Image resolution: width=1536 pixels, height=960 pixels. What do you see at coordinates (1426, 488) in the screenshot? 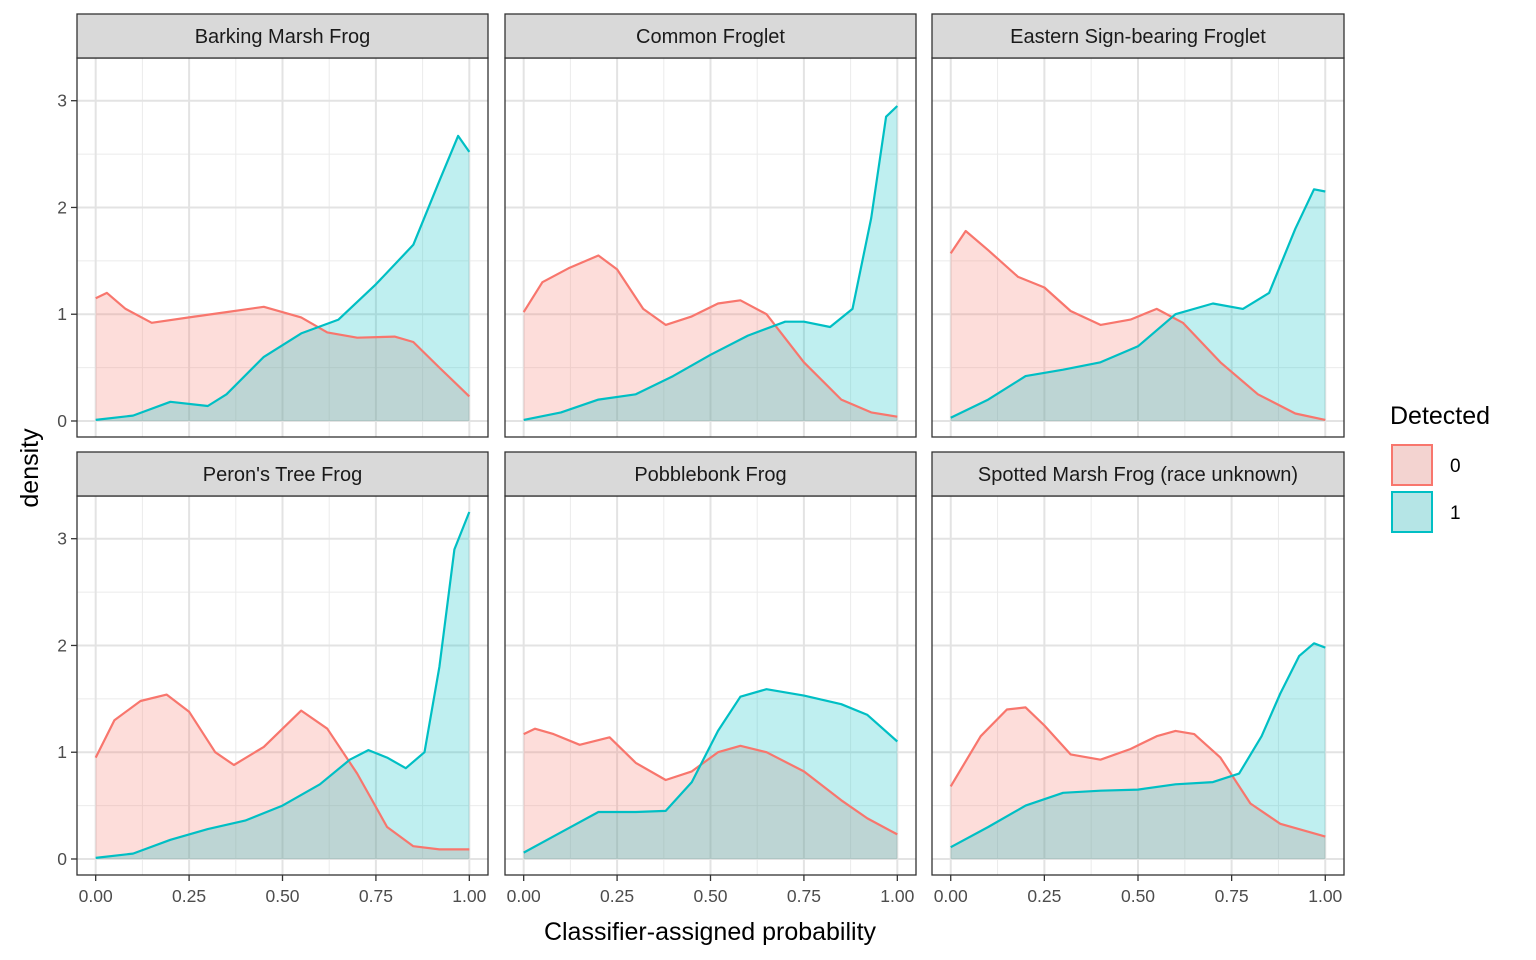
I see `legend-entries: 01` at bounding box center [1426, 488].